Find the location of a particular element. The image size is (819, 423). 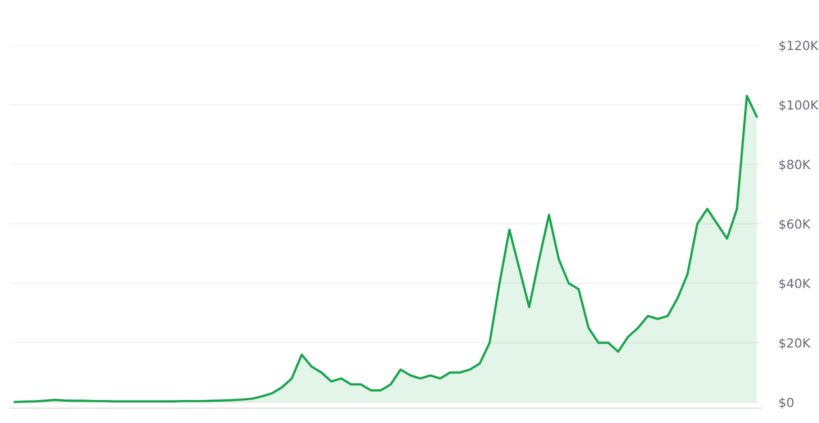

y-tick-label: $120K is located at coordinates (799, 46).